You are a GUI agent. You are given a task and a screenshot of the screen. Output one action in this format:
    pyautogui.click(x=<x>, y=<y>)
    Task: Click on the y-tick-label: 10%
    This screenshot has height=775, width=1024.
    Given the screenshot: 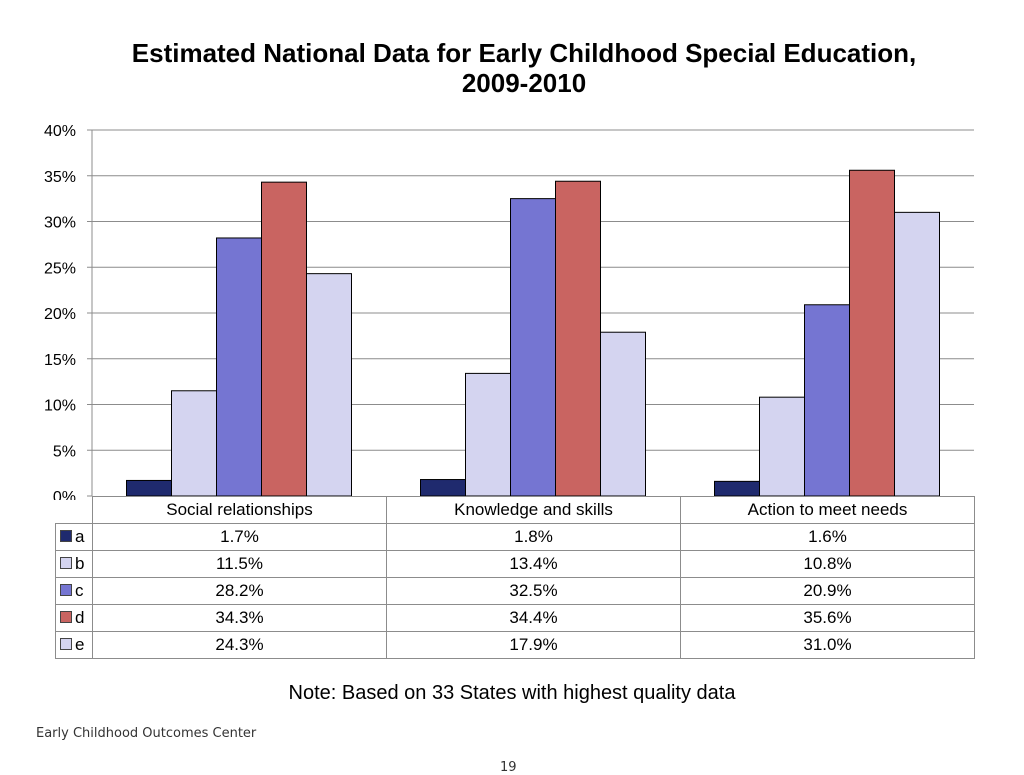 What is the action you would take?
    pyautogui.click(x=60, y=406)
    